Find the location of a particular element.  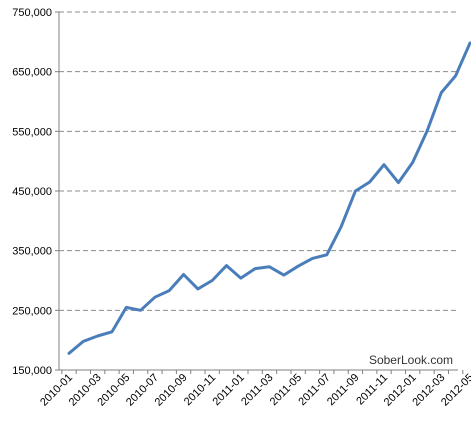

watermark-text: SoberLook.com is located at coordinates (411, 360).